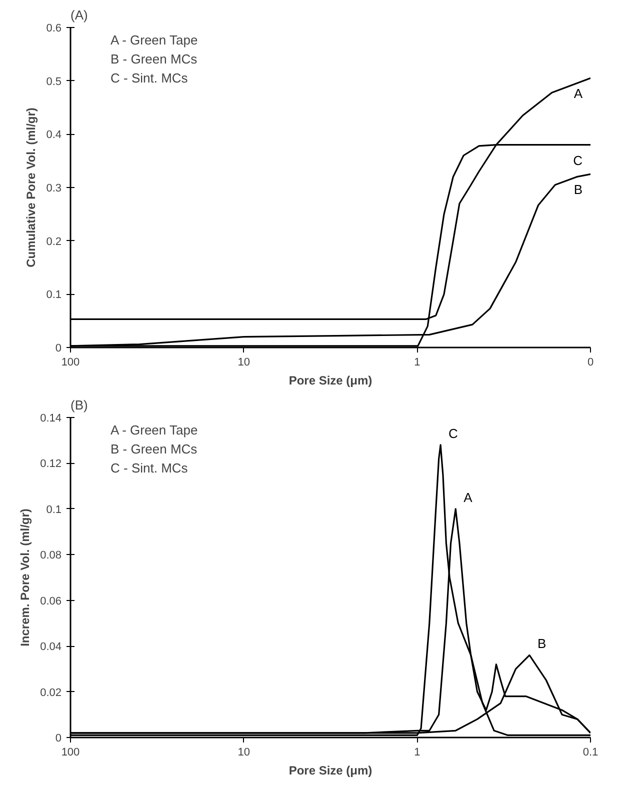 The height and width of the screenshot is (792, 634). I want to click on y-tick-label: 0.08, so click(51, 556).